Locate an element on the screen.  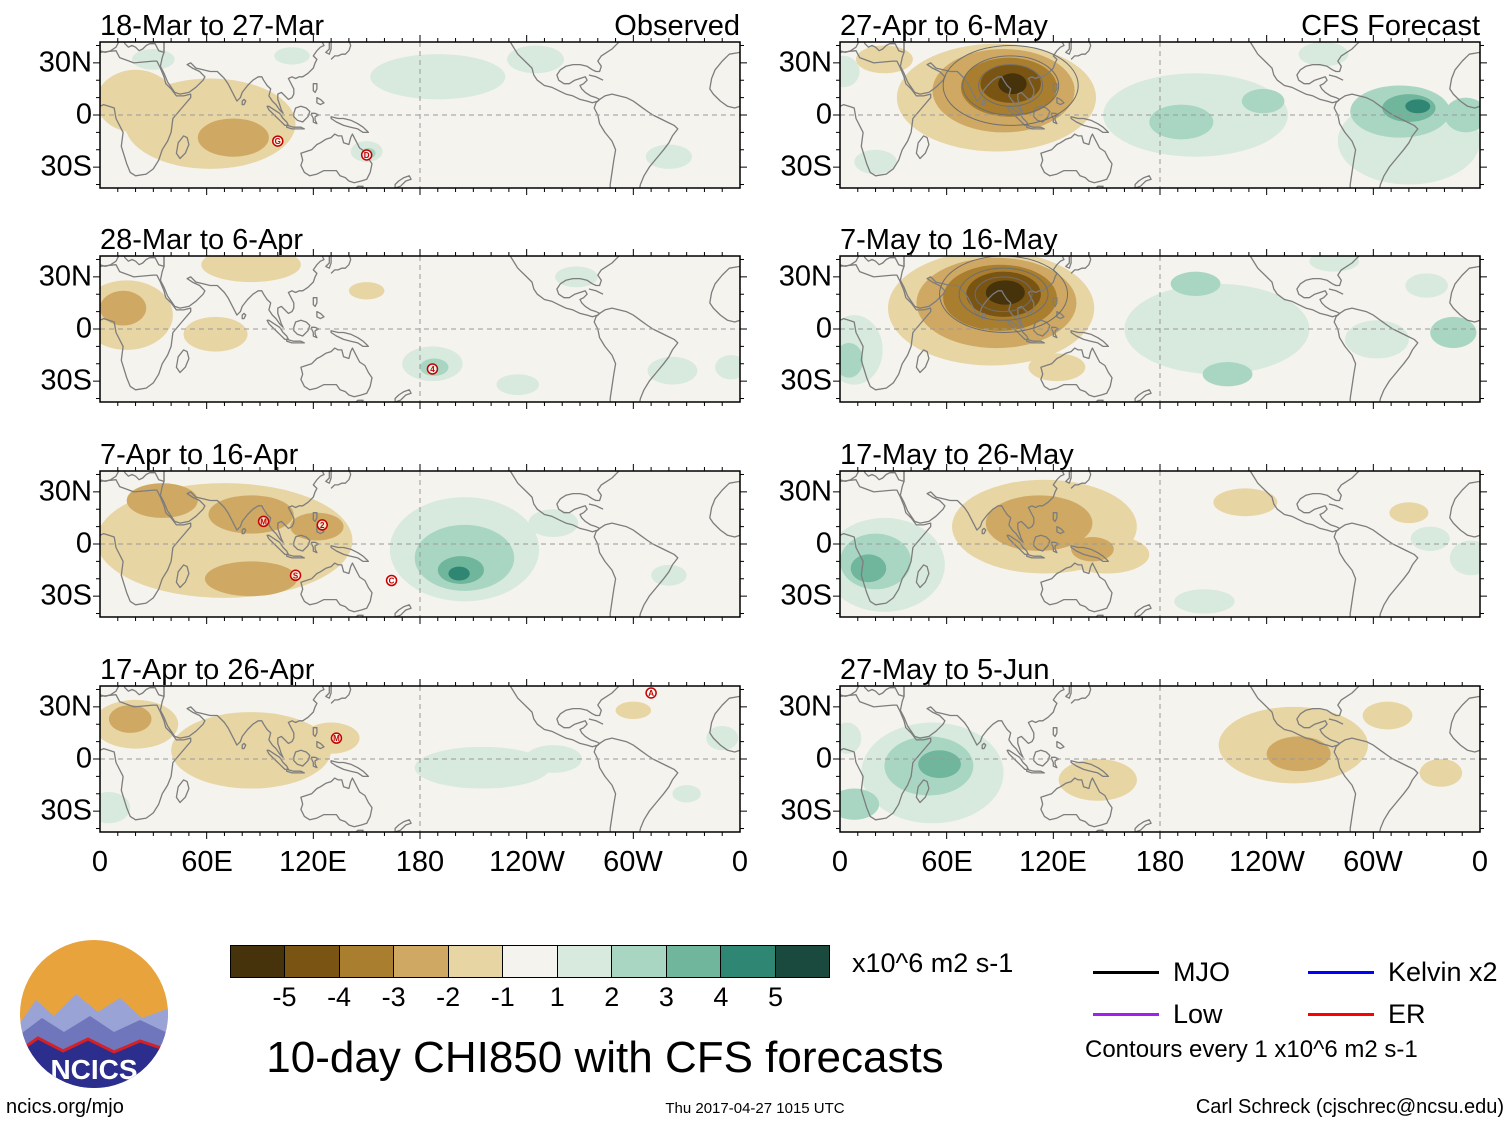
colorbar-units: x10^6 m2 s-1 is located at coordinates (933, 963).